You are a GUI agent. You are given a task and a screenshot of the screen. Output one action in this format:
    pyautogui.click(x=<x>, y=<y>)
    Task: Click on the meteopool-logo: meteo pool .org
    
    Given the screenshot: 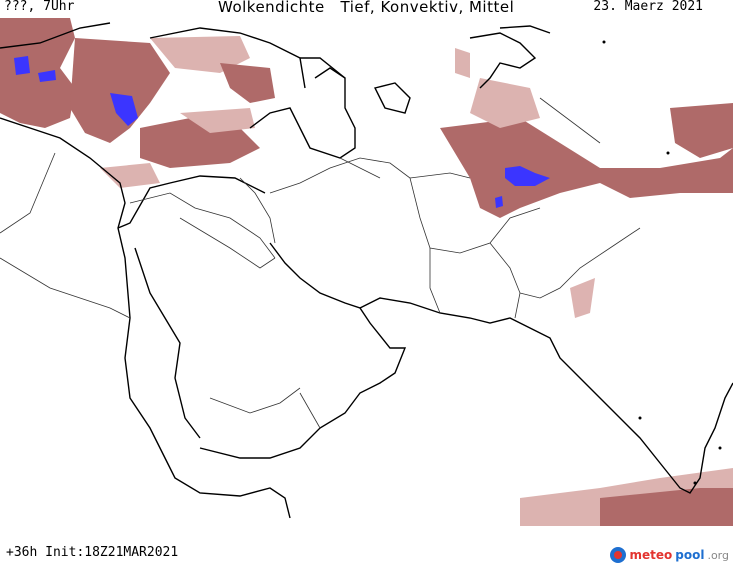 What is the action you would take?
    pyautogui.click(x=669, y=555)
    